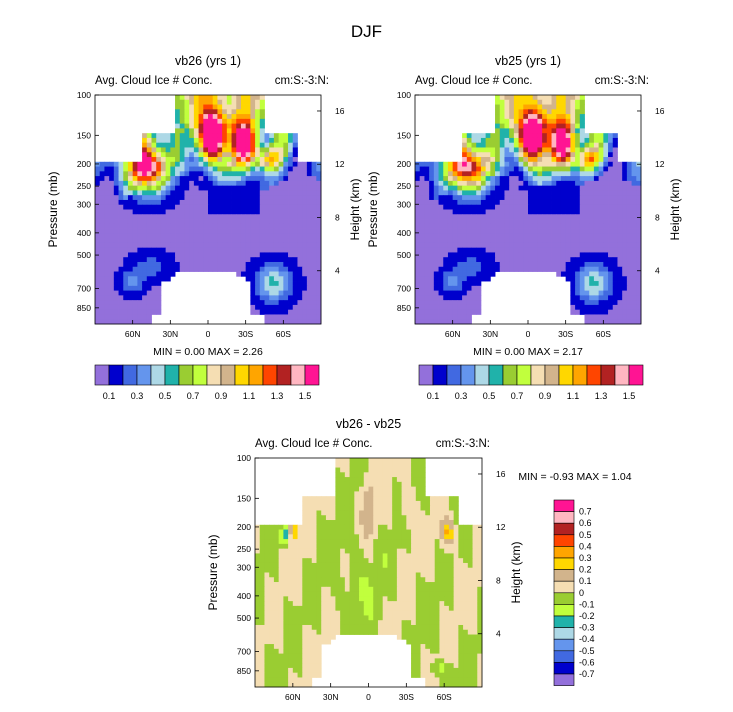  What do you see at coordinates (587, 639) in the screenshot?
I see `labelbar-label: -0.4` at bounding box center [587, 639].